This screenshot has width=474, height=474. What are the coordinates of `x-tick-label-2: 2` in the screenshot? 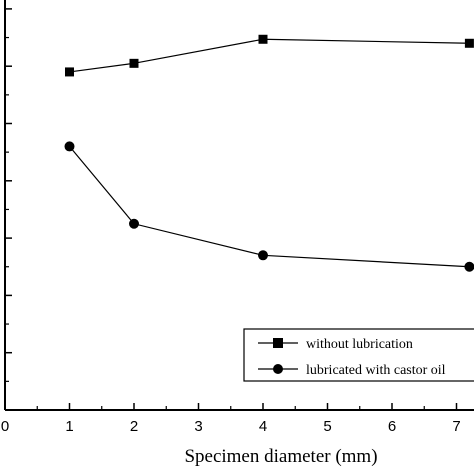 It's located at (134, 426).